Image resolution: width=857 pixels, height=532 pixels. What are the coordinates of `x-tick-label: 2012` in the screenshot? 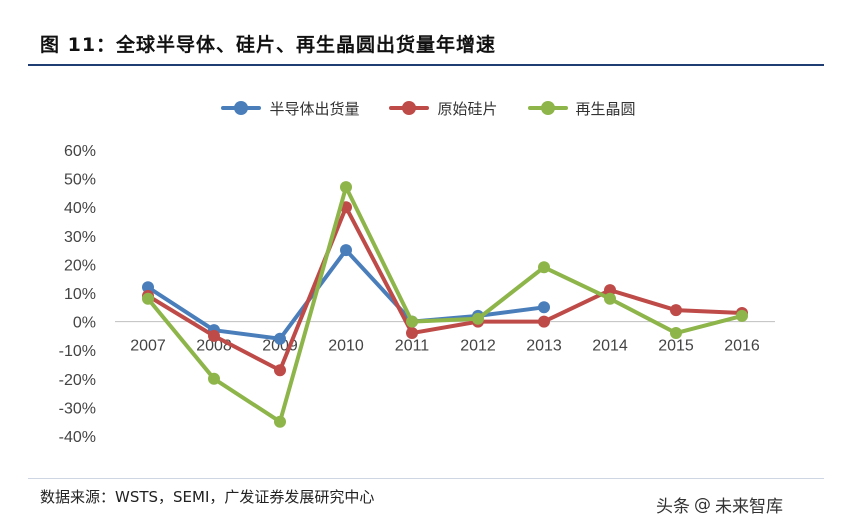 It's located at (478, 346).